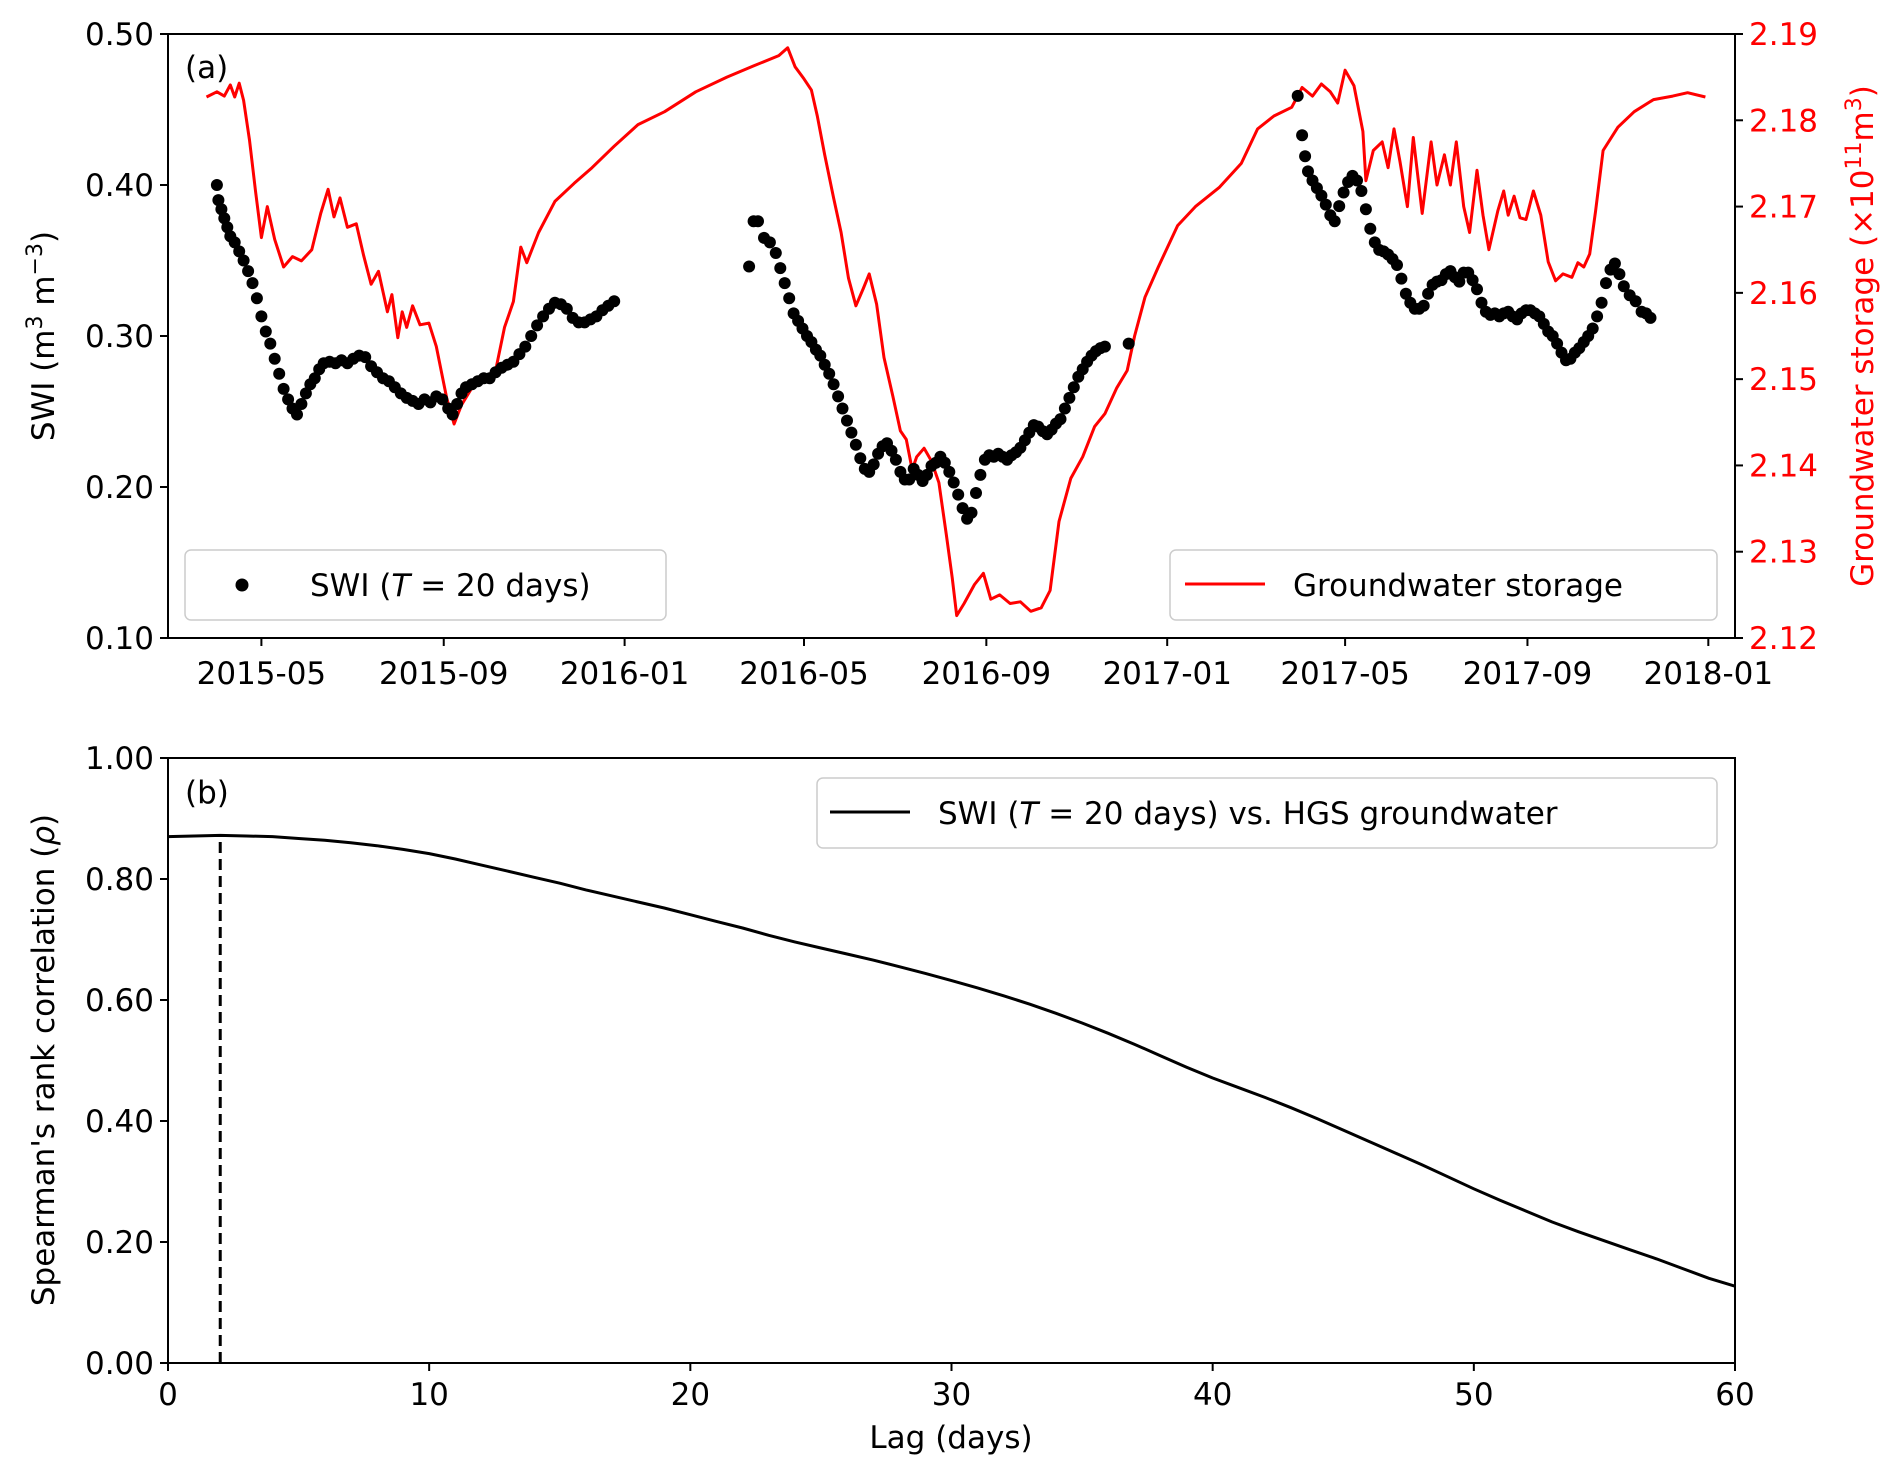 This screenshot has height=1472, width=1892. What do you see at coordinates (1709, 674) in the screenshot?
I see `x-tick-label-a: 2018-01` at bounding box center [1709, 674].